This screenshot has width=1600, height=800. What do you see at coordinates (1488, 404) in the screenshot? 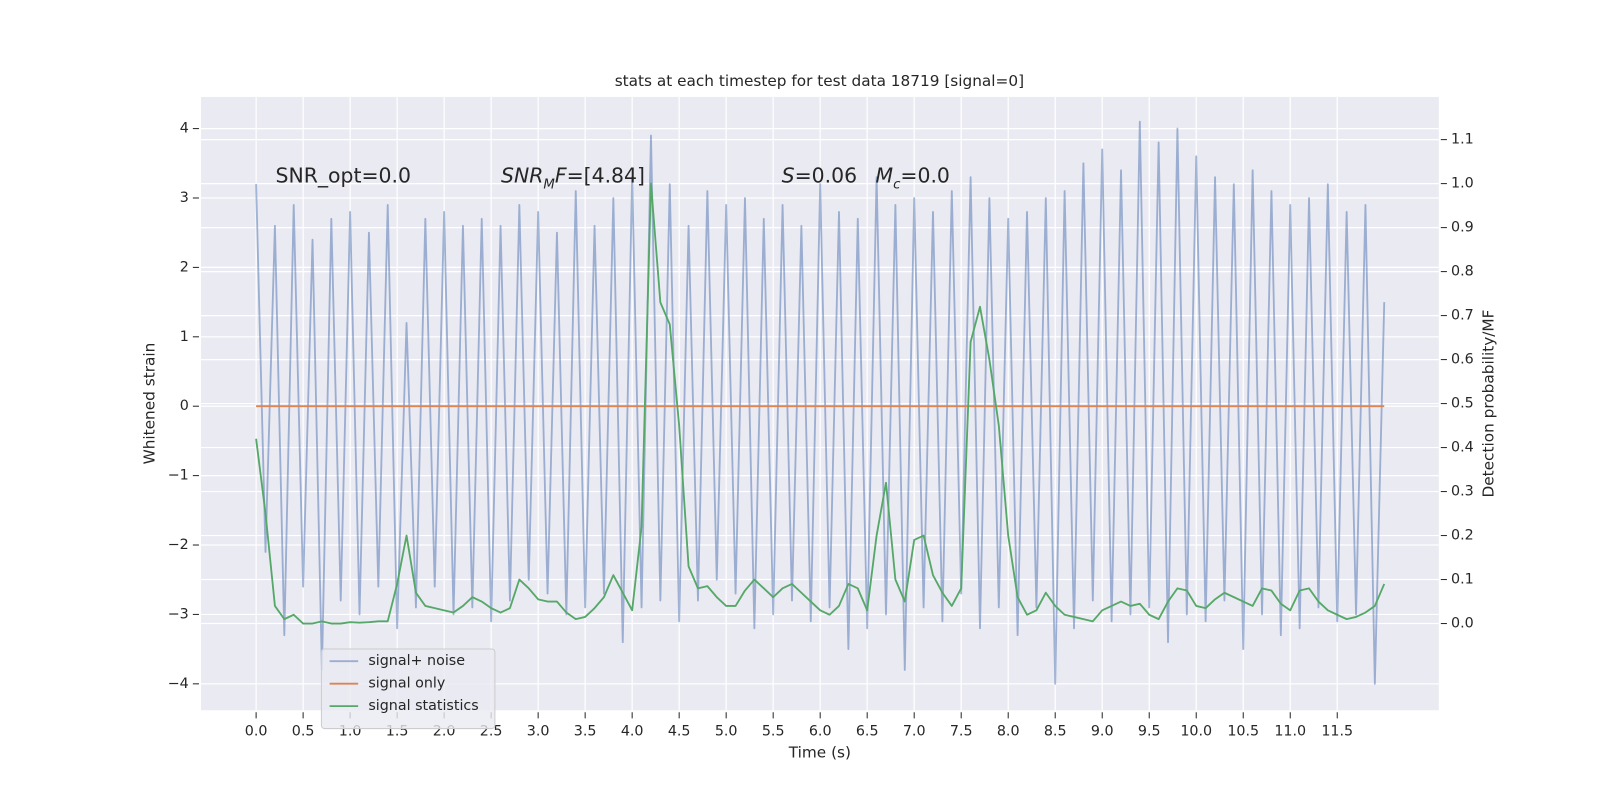
I see `y2-axis-label: Detection probability/MF` at bounding box center [1488, 404].